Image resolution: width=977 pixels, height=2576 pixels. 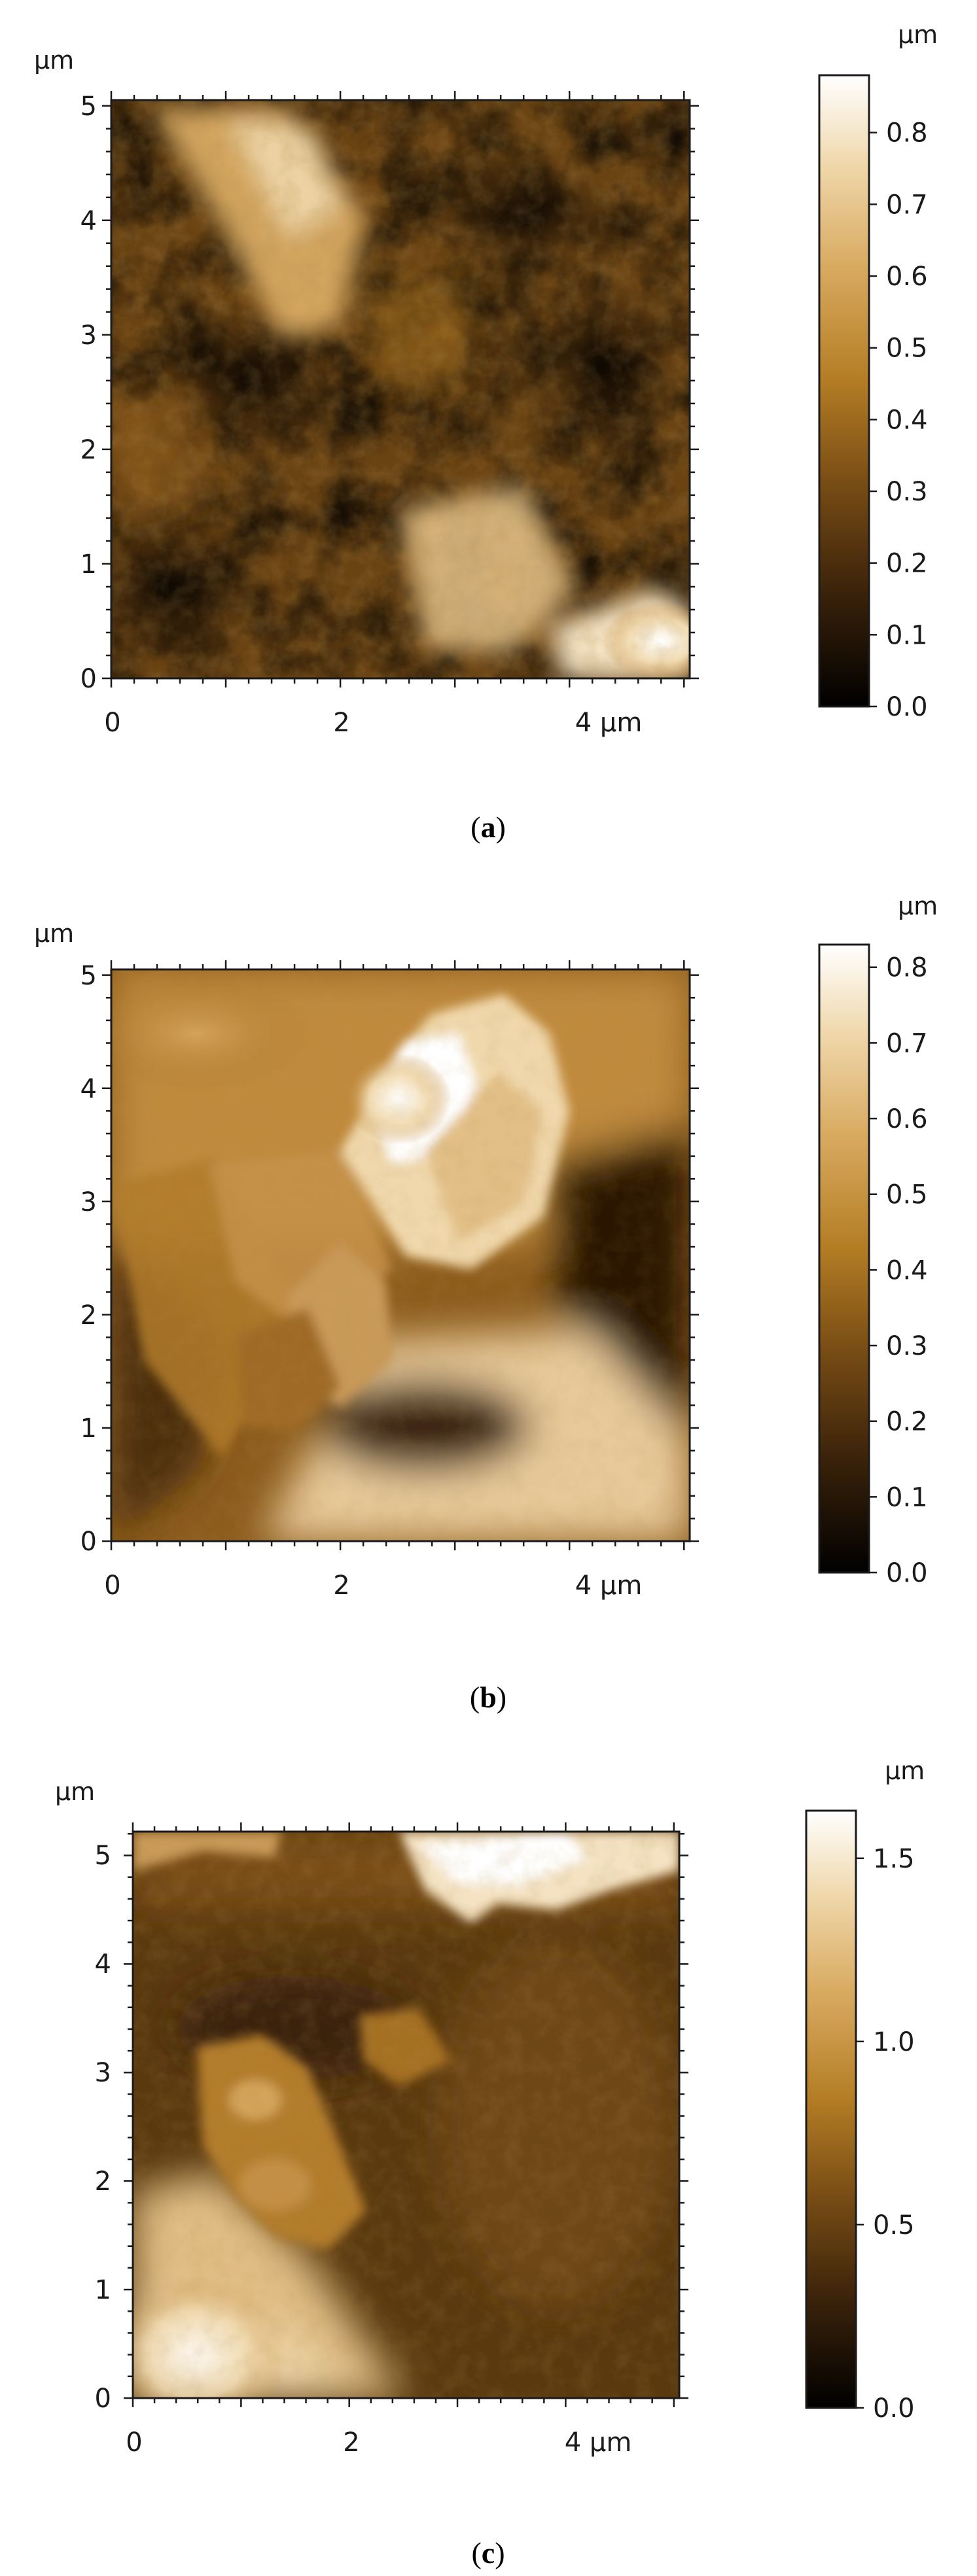 I want to click on afm-image-c, so click(x=406, y=2115).